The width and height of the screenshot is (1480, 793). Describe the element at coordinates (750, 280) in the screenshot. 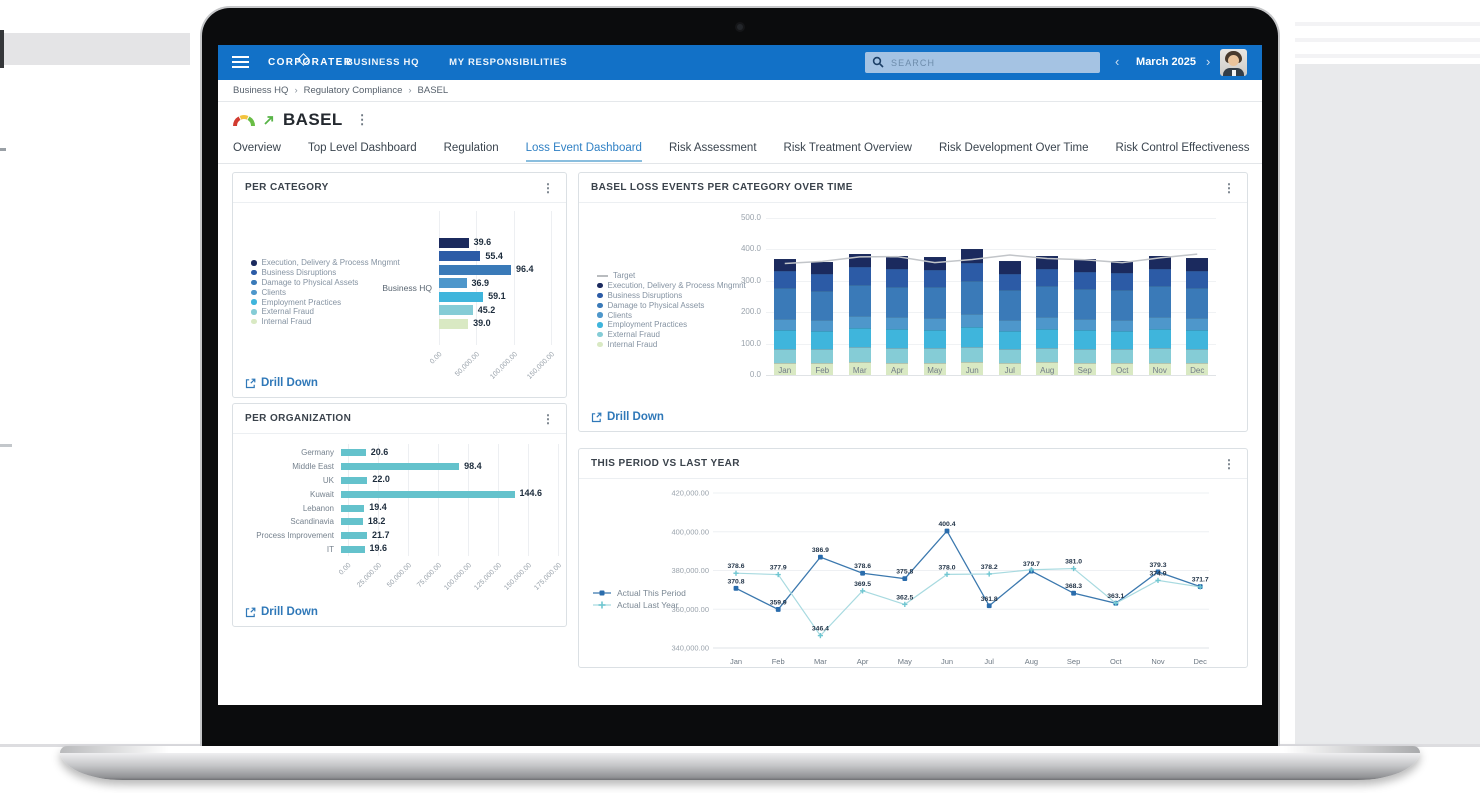

I see `y-axis-tick-label: 300.0` at that location.